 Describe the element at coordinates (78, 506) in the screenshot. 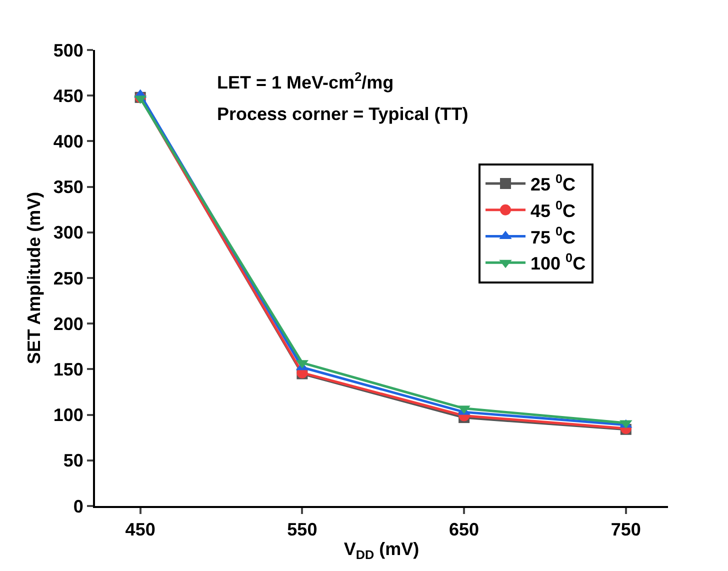

I see `y-tick-label: 0` at that location.